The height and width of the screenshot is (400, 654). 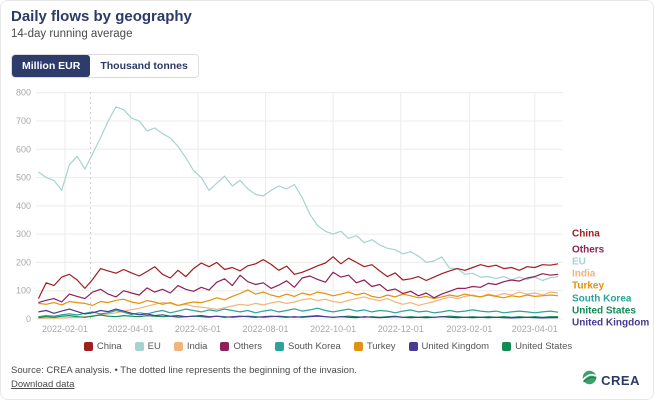 What do you see at coordinates (544, 346) in the screenshot?
I see `legend-label: United States` at bounding box center [544, 346].